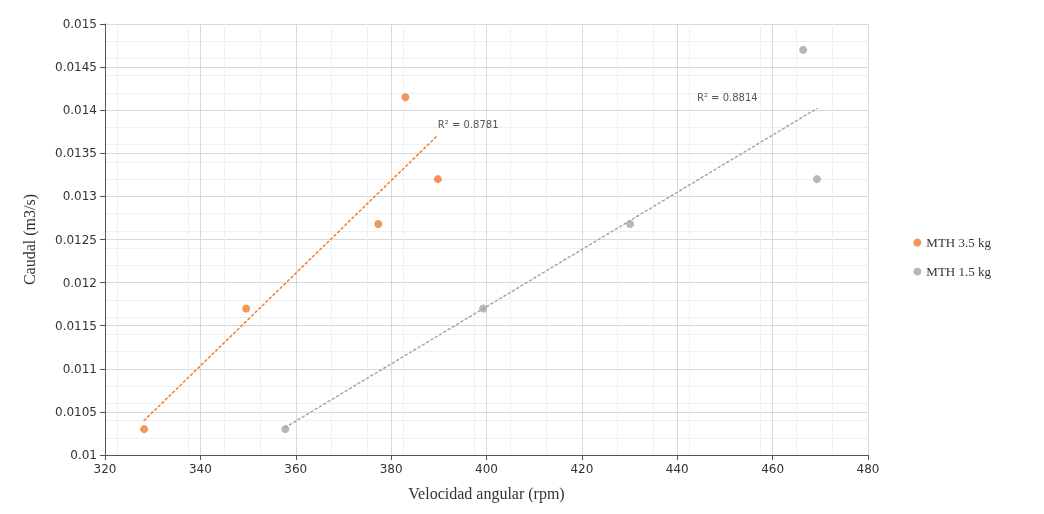 The width and height of the screenshot is (1044, 514). Describe the element at coordinates (105, 469) in the screenshot. I see `x-tick-label: 320` at that location.